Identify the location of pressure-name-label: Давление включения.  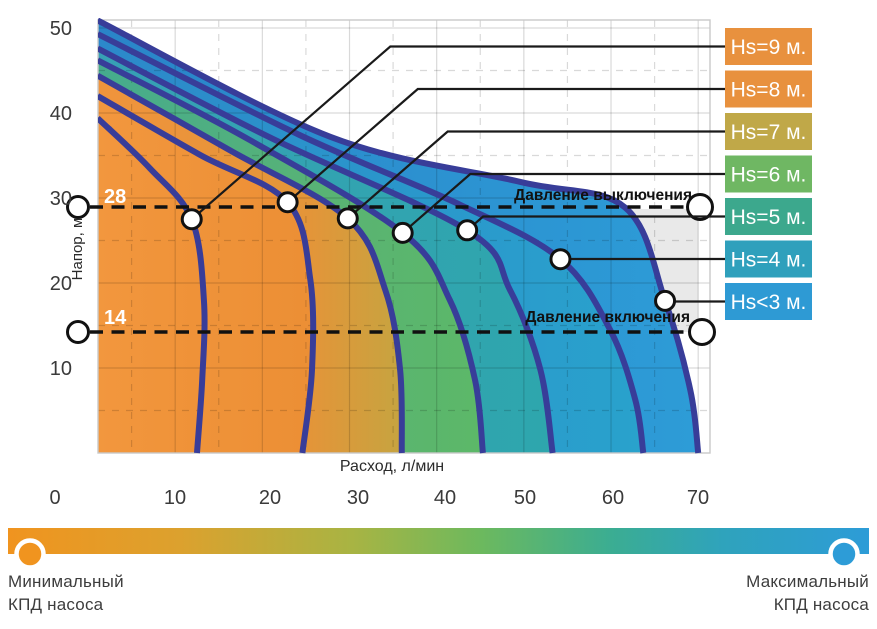
(607, 317).